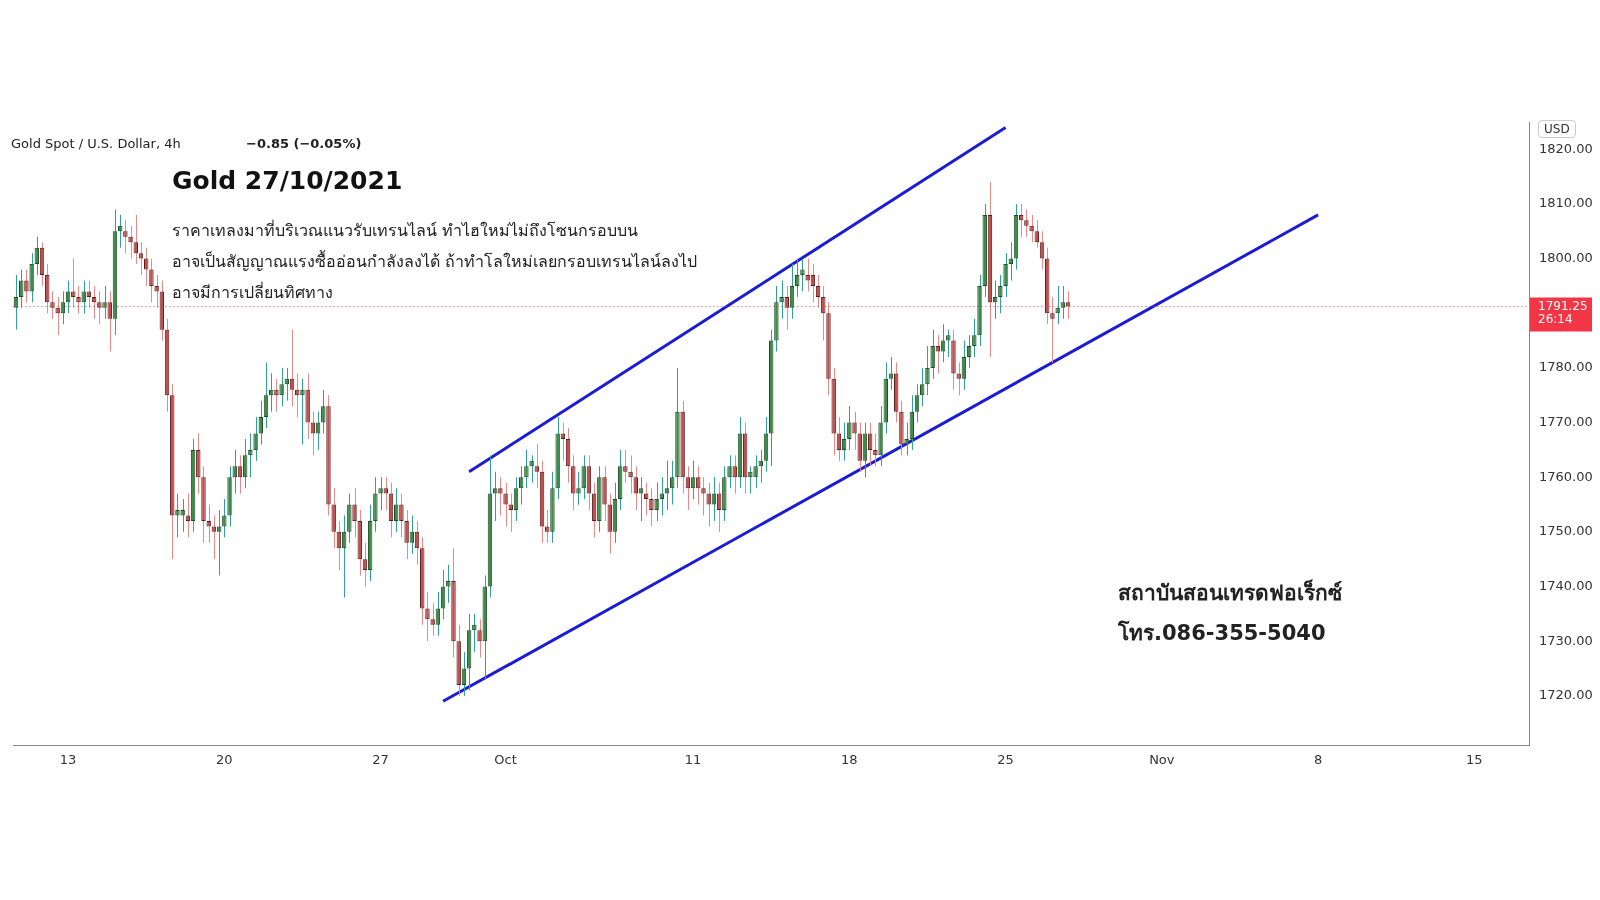 The height and width of the screenshot is (900, 1600). I want to click on x-tick-label: 11, so click(693, 760).